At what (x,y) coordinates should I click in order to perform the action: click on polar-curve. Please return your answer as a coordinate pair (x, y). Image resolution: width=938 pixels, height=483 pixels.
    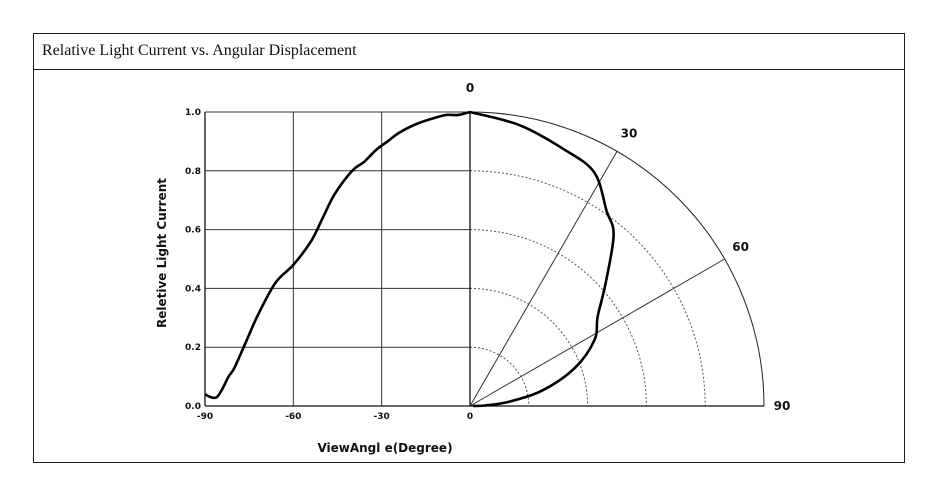
    Looking at the image, I should click on (542, 259).